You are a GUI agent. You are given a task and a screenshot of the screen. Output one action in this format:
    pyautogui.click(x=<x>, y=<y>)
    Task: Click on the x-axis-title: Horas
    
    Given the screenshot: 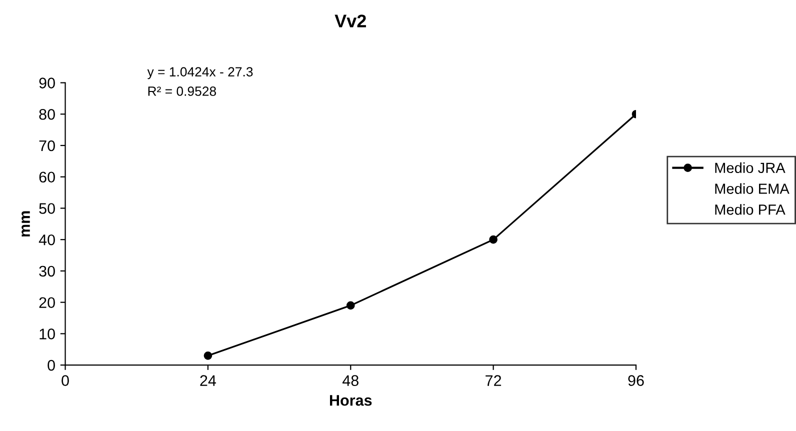 What is the action you would take?
    pyautogui.click(x=351, y=400)
    